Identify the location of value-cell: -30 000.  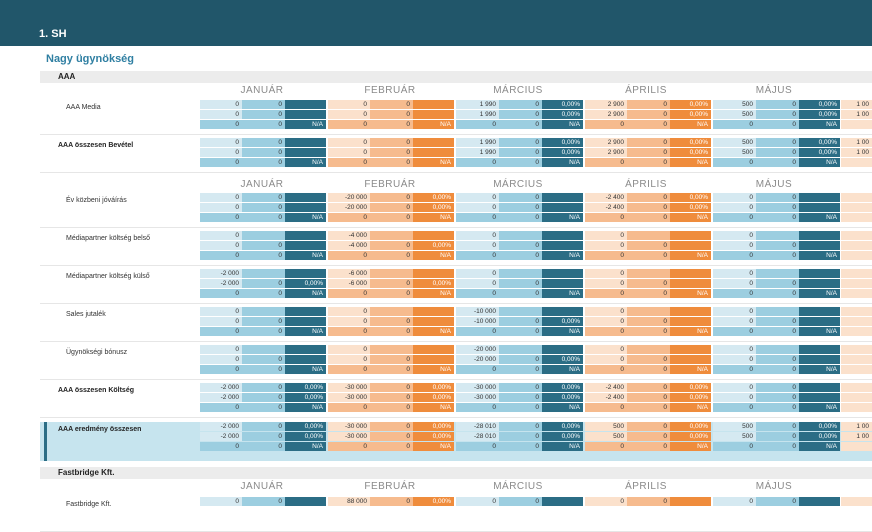
(477, 387).